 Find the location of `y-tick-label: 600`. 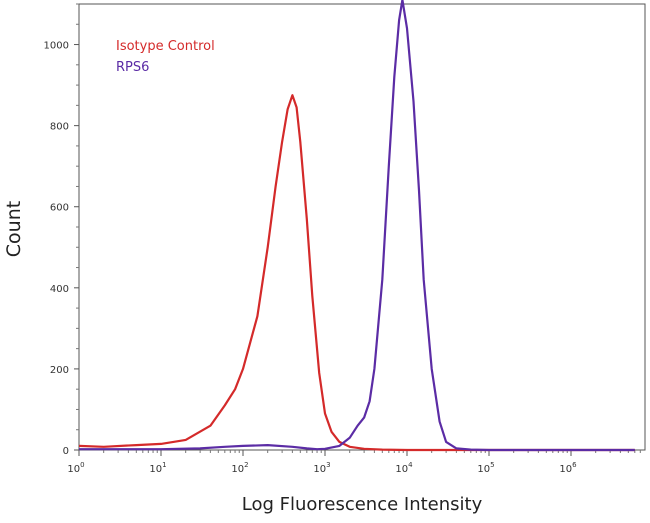

y-tick-label: 600 is located at coordinates (59, 208).